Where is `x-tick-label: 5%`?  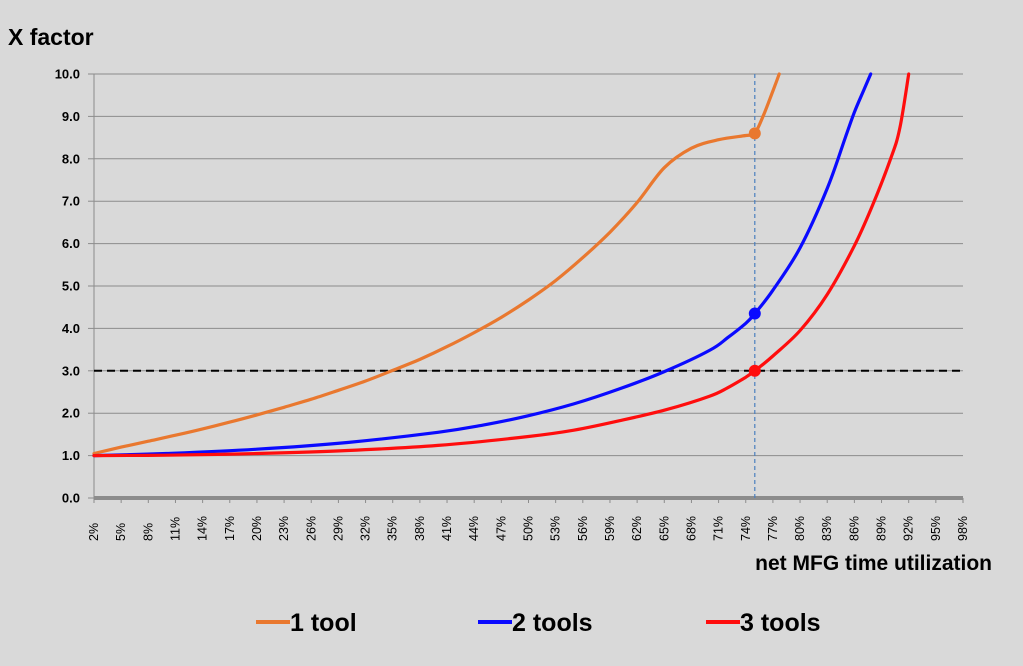
x-tick-label: 5% is located at coordinates (121, 532).